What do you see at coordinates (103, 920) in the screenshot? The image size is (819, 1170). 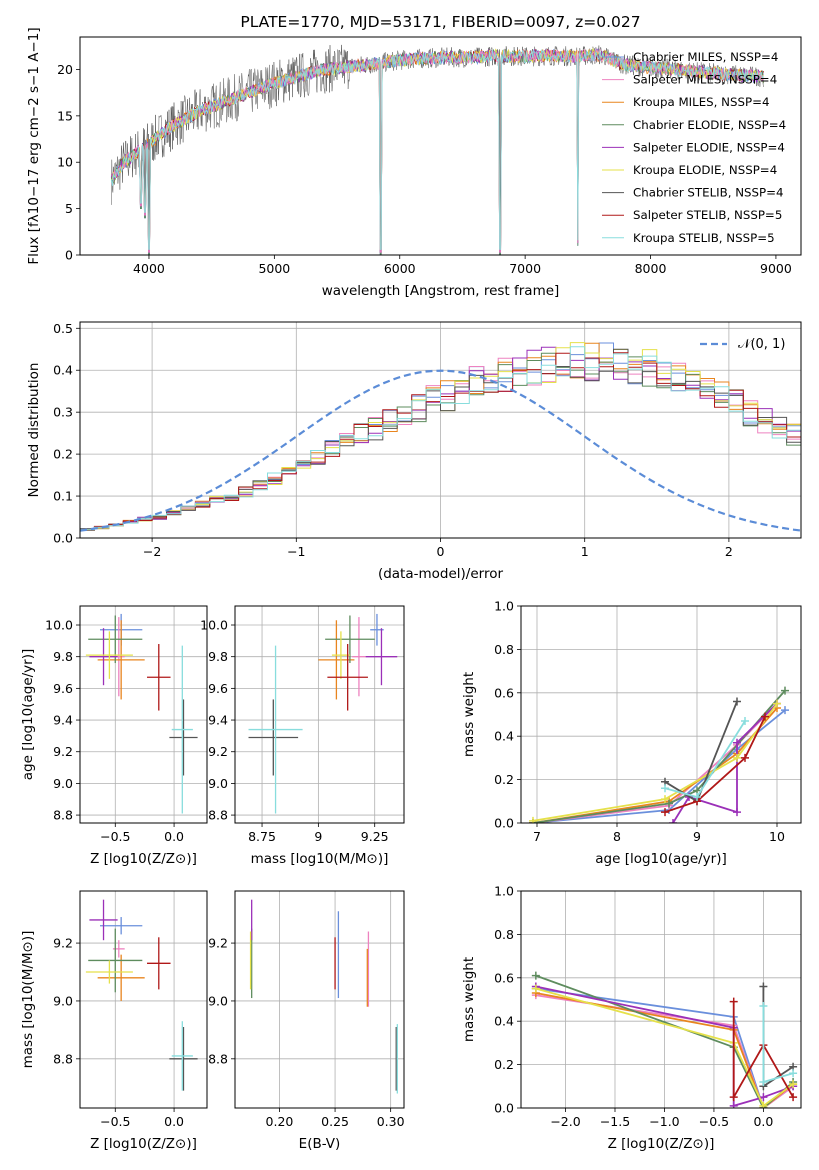 I see `errorbar-salpeter-elodie` at bounding box center [103, 920].